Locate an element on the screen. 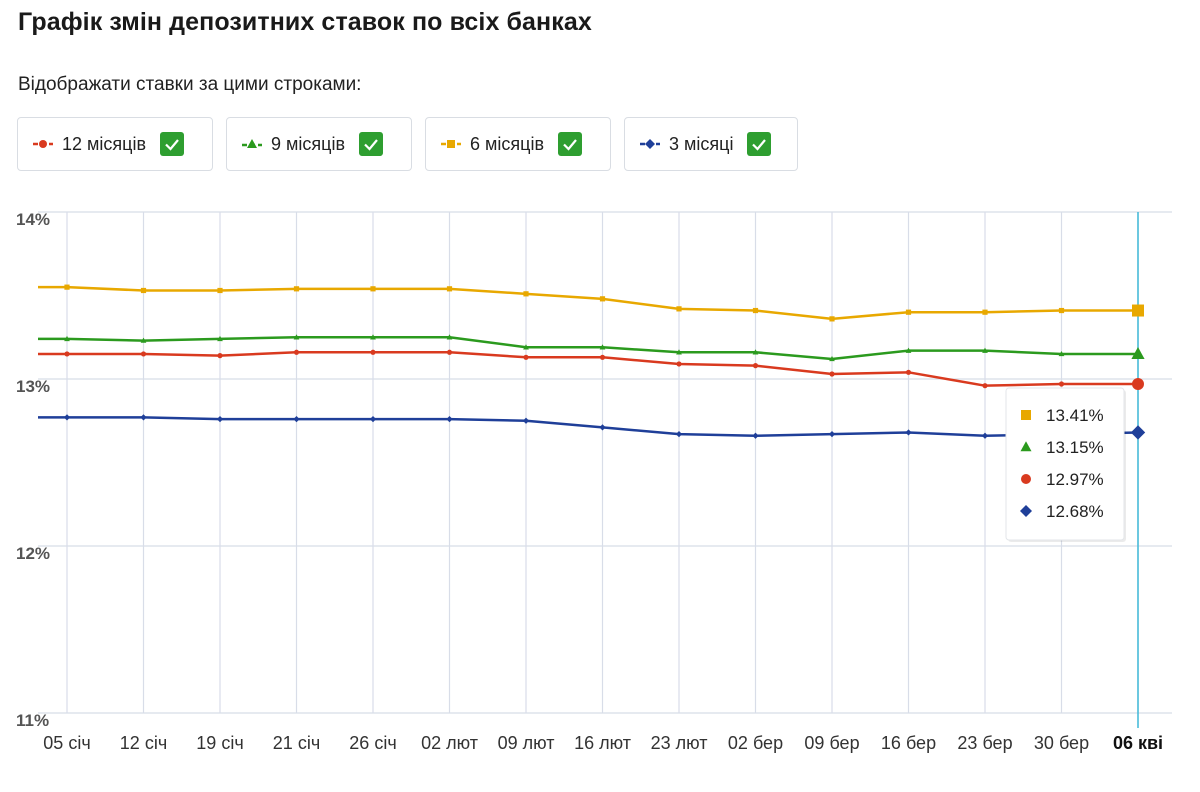 The height and width of the screenshot is (792, 1200). x-tick-label: 06 кві is located at coordinates (1138, 743).